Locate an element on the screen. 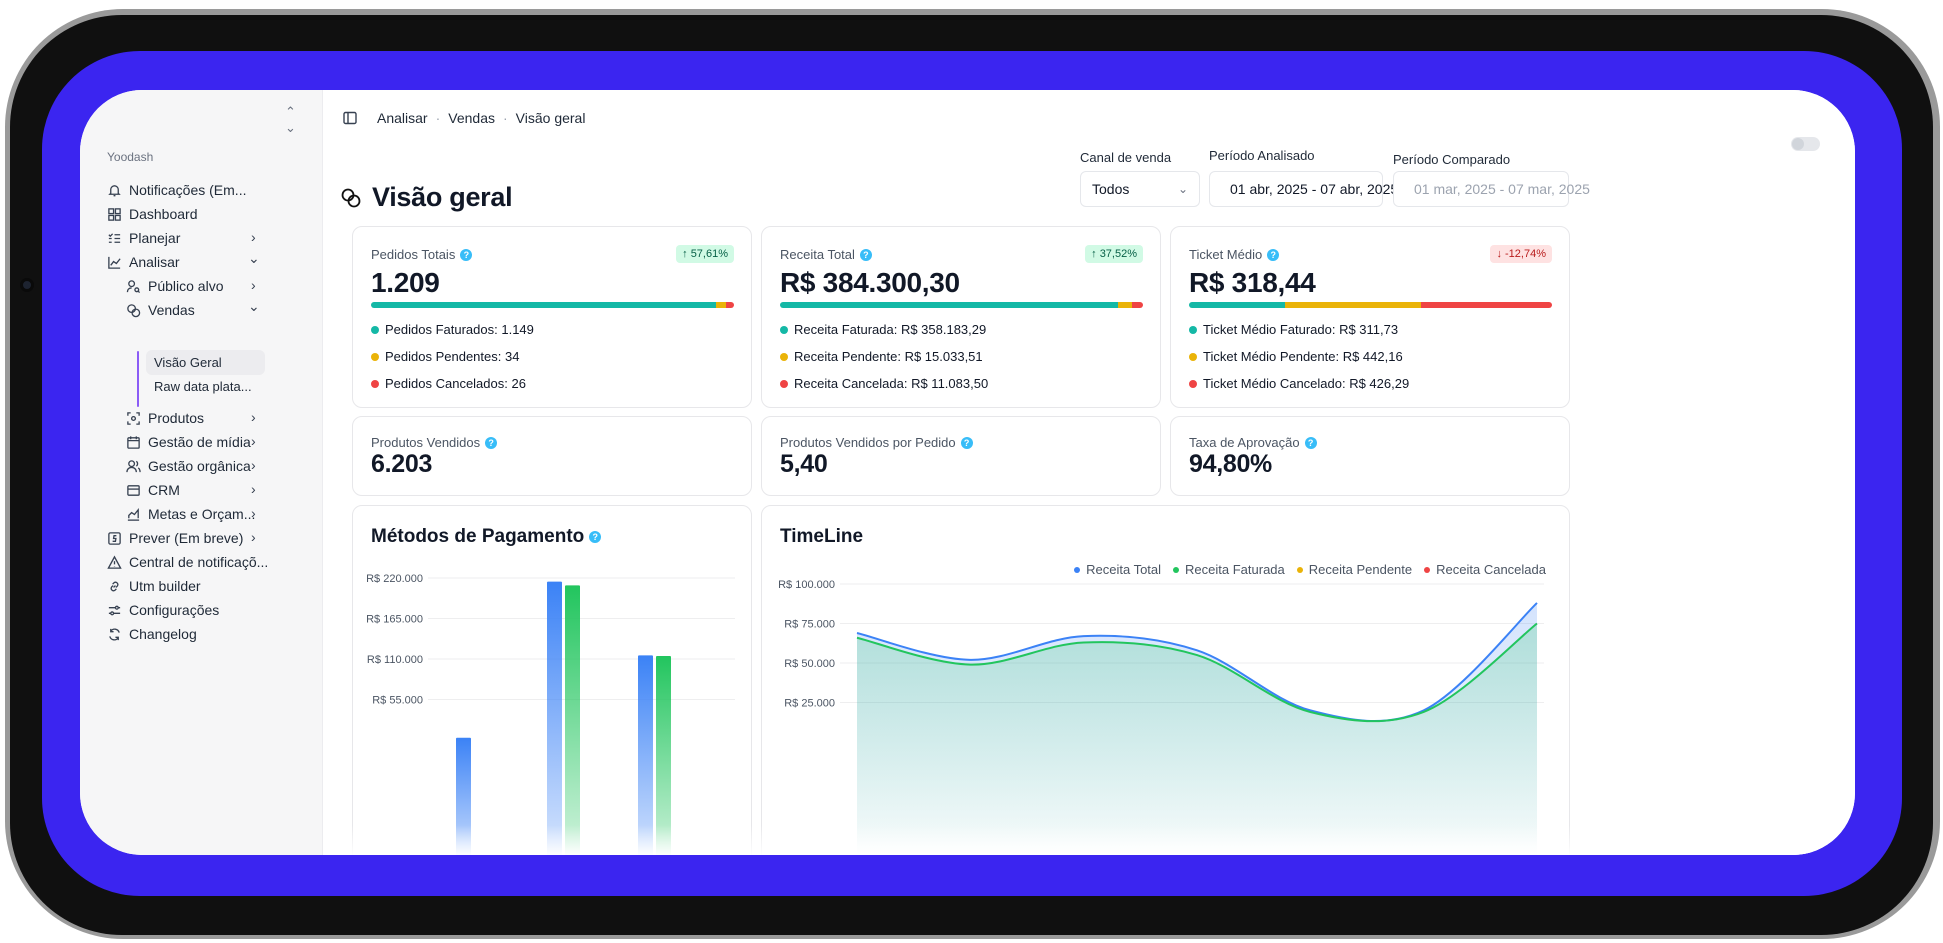  scan-icon is located at coordinates (133, 418).